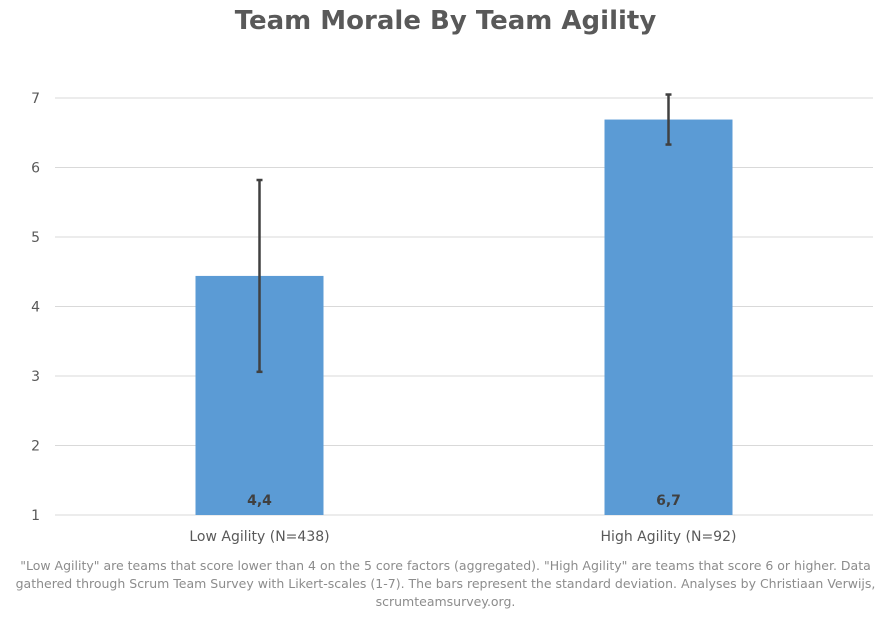 The width and height of the screenshot is (891, 617). Describe the element at coordinates (259, 501) in the screenshot. I see `data-label: 4,4` at that location.